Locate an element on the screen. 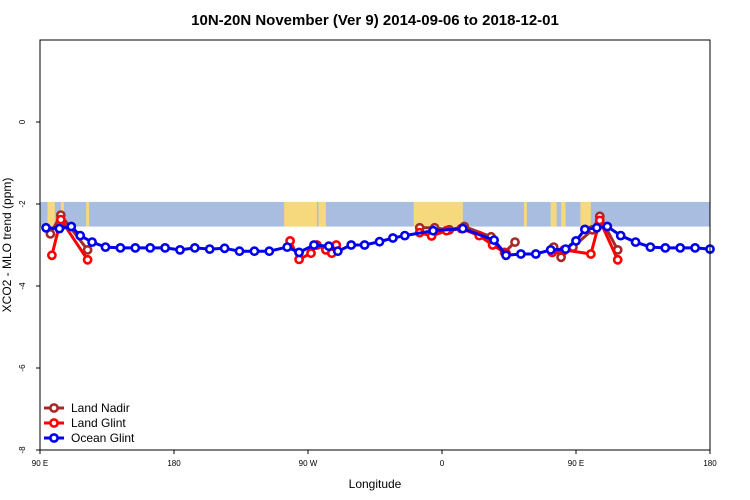 Image resolution: width=750 pixels, height=500 pixels. y-tick-label: -4 is located at coordinates (22, 286).